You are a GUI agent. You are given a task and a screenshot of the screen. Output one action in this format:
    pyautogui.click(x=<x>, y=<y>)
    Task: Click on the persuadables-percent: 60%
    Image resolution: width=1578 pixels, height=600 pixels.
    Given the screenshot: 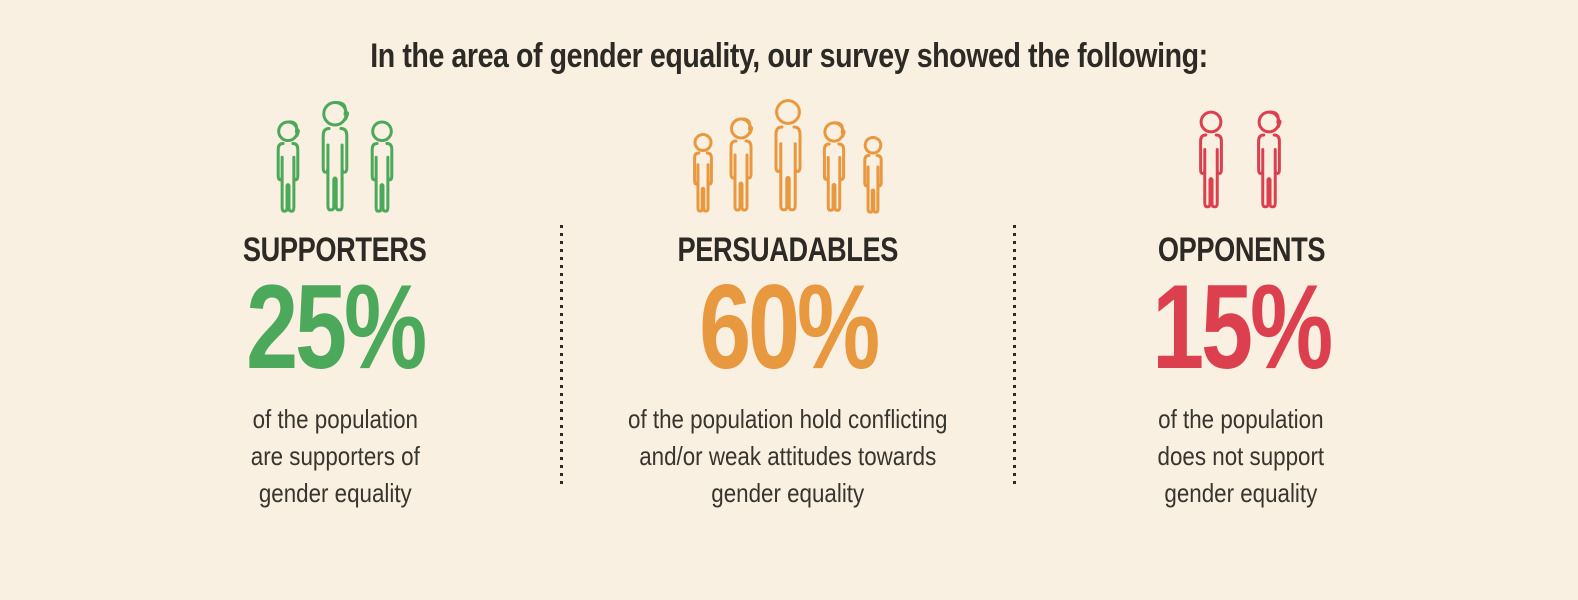 What is the action you would take?
    pyautogui.click(x=789, y=327)
    